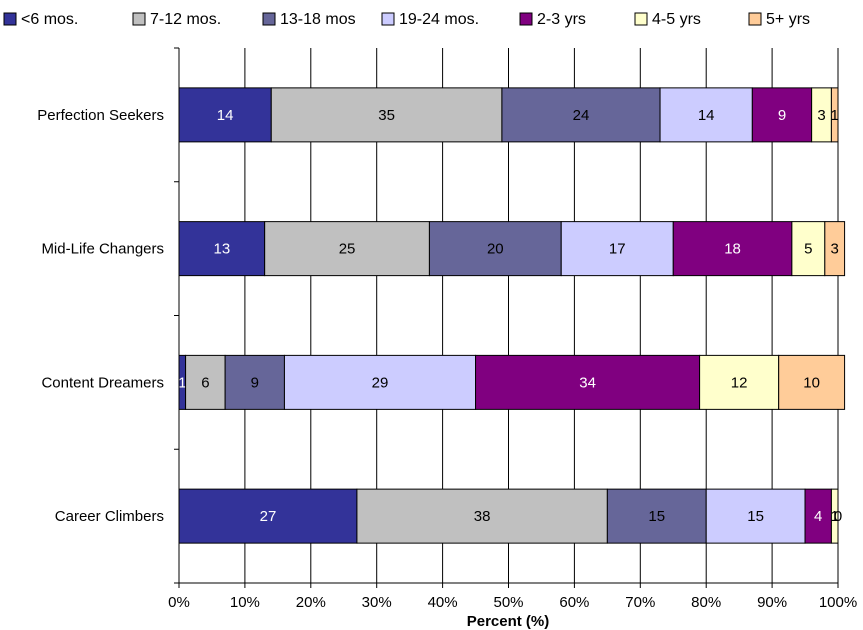 This screenshot has width=863, height=630. Describe the element at coordinates (495, 249) in the screenshot. I see `data-label: 20` at that location.